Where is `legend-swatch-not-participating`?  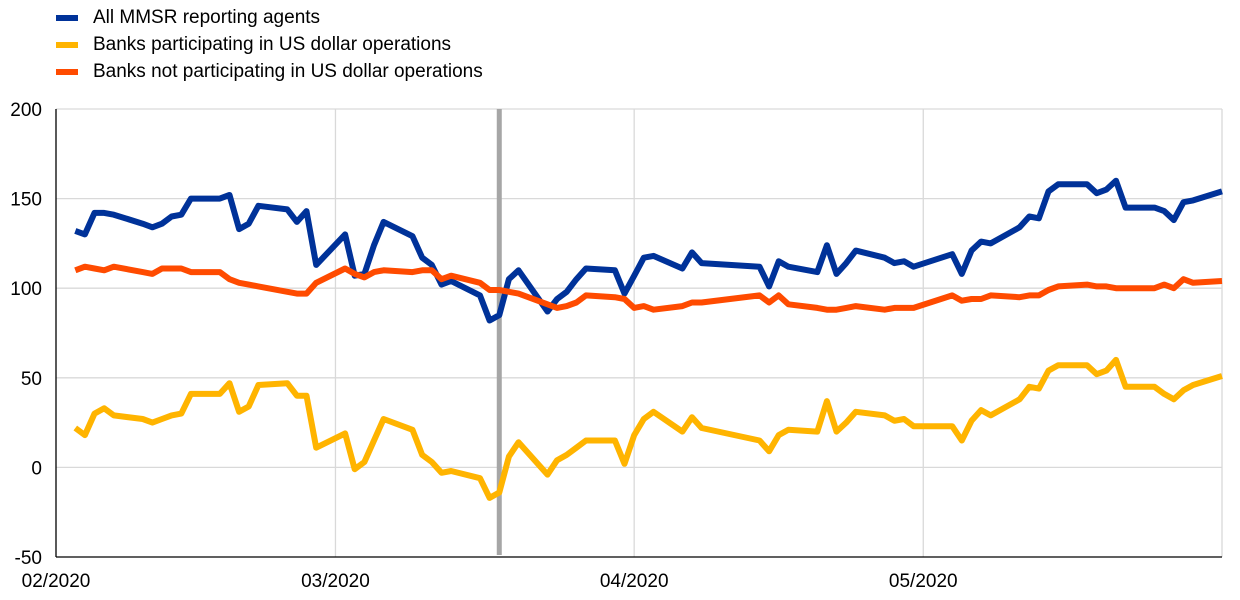 legend-swatch-not-participating is located at coordinates (67, 71).